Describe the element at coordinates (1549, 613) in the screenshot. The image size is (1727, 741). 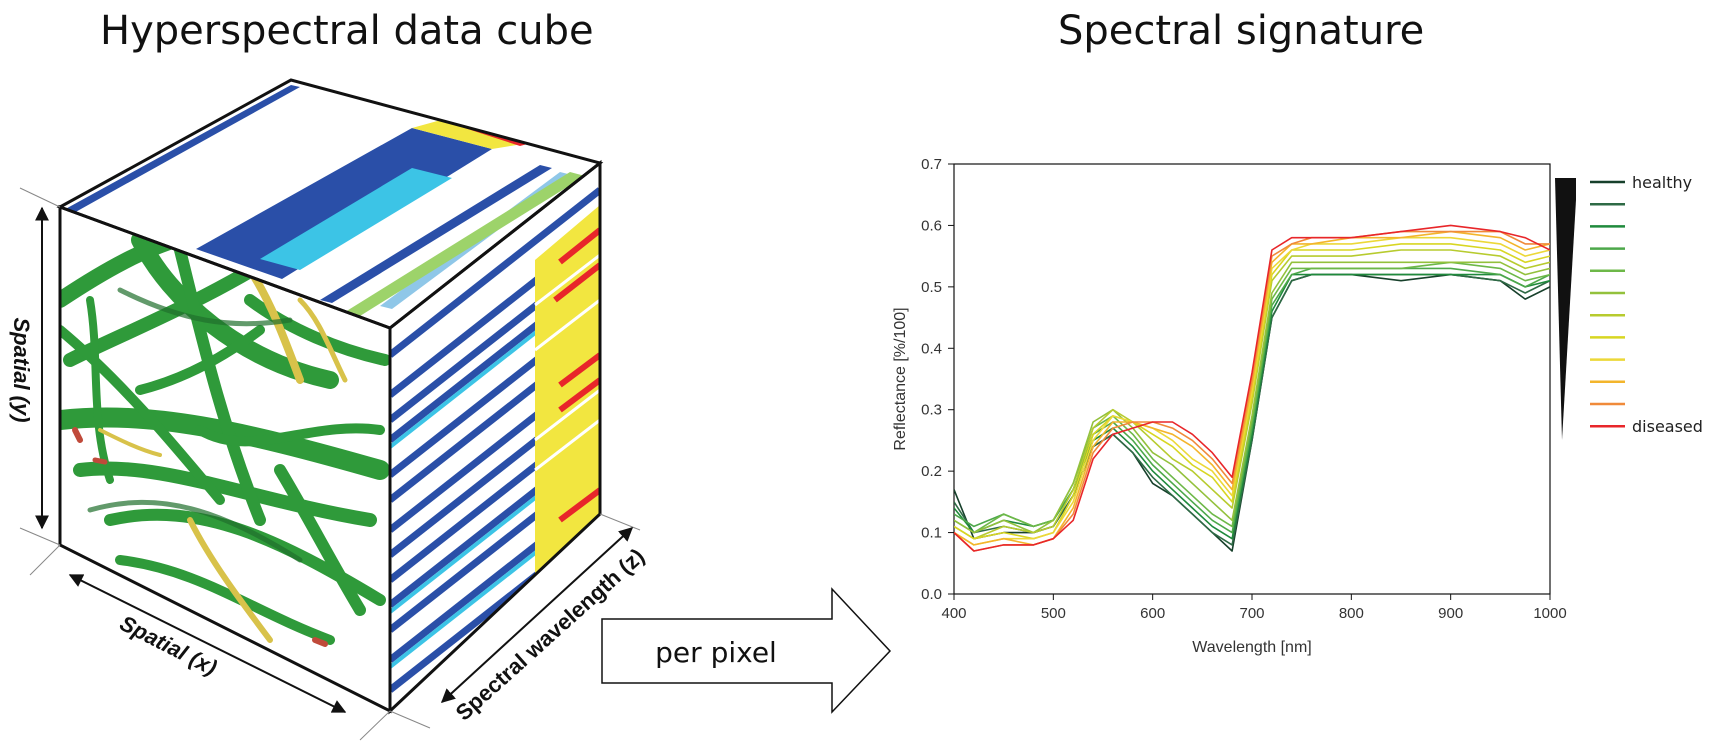
I see `x-tick-label: 1000` at that location.